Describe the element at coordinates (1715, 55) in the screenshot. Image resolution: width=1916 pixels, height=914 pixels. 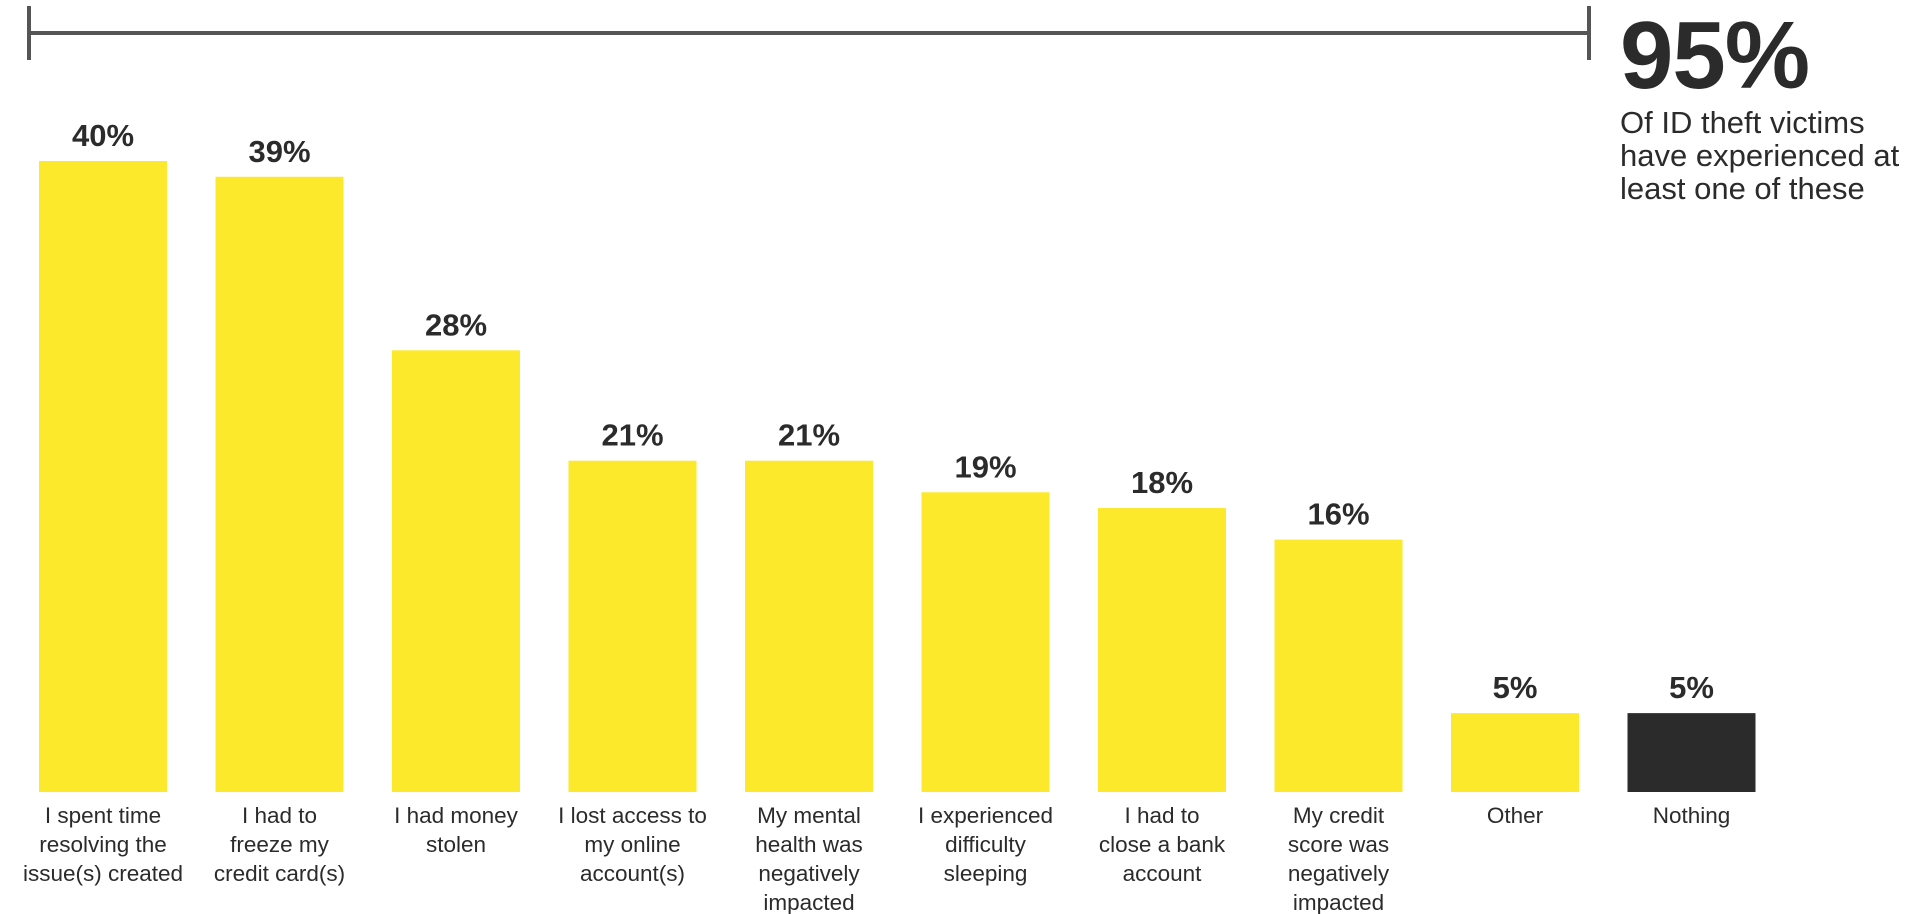
I see `callout-value: 95%` at that location.